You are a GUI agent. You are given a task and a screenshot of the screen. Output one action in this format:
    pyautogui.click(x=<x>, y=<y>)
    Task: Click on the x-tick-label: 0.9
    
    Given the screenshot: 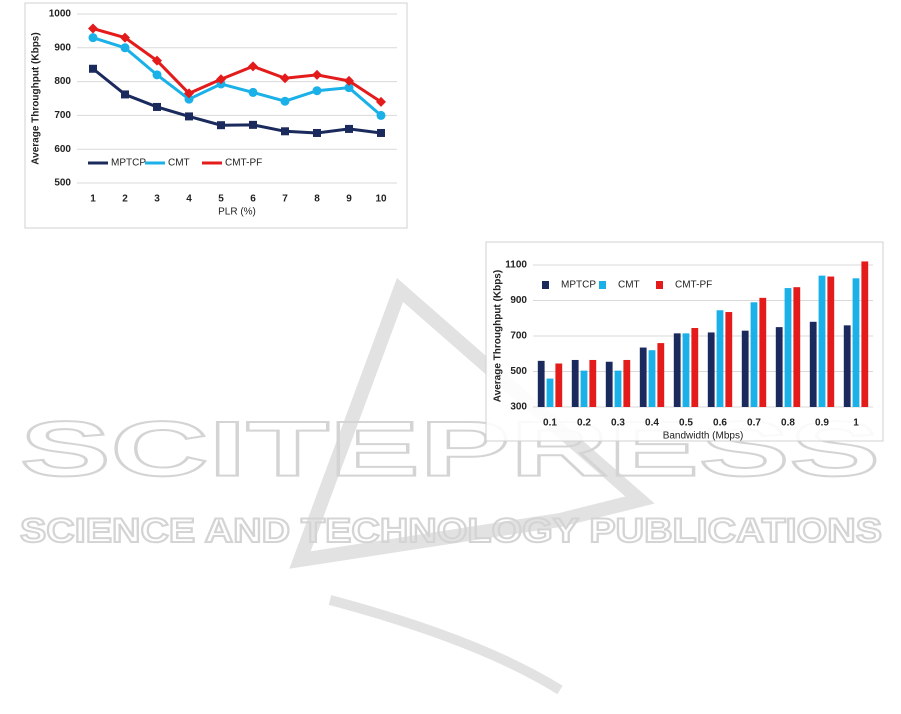 What is the action you would take?
    pyautogui.click(x=822, y=423)
    